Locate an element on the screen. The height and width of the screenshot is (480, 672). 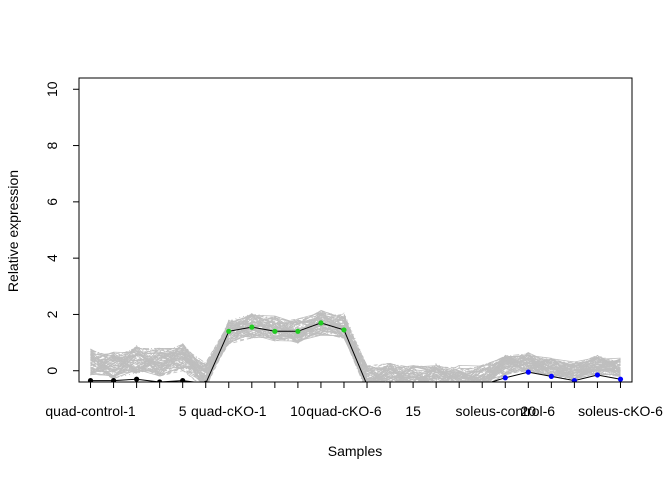
y-tick-label: 0 is located at coordinates (52, 371).